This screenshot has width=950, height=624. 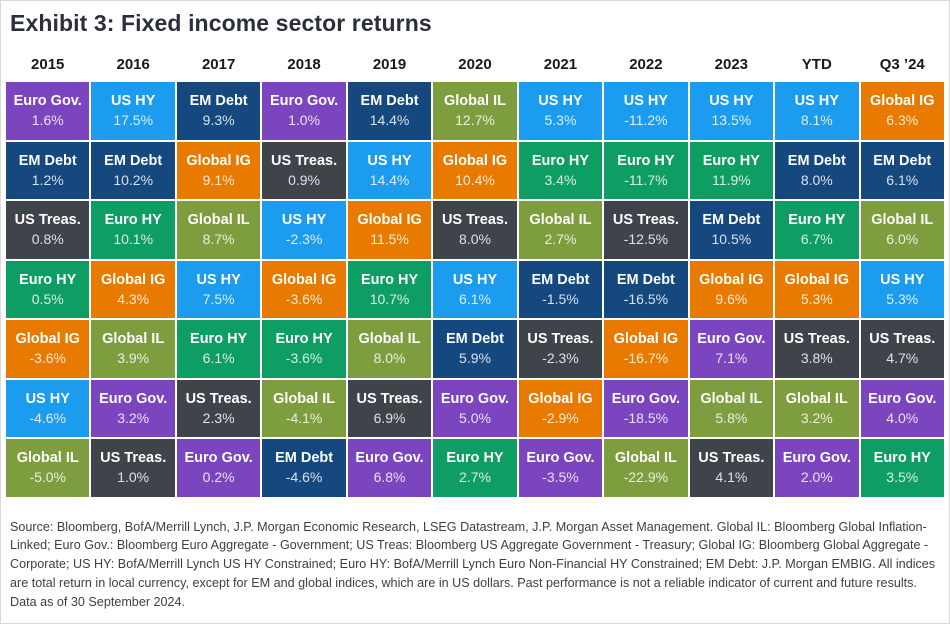 What do you see at coordinates (48, 477) in the screenshot?
I see `value-label: -5.0%` at bounding box center [48, 477].